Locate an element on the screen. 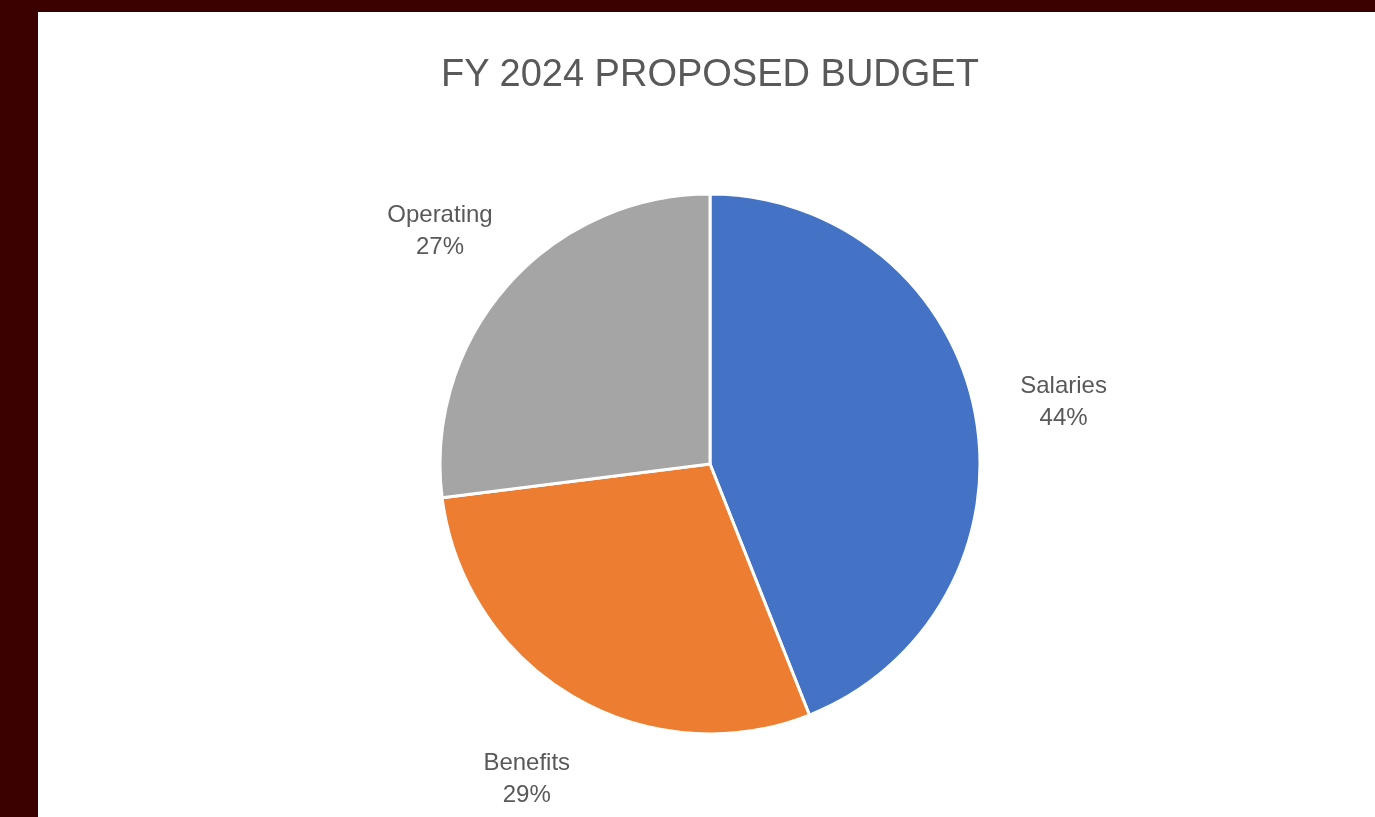 Image resolution: width=1375 pixels, height=817 pixels. slice-label: Operating is located at coordinates (440, 213).